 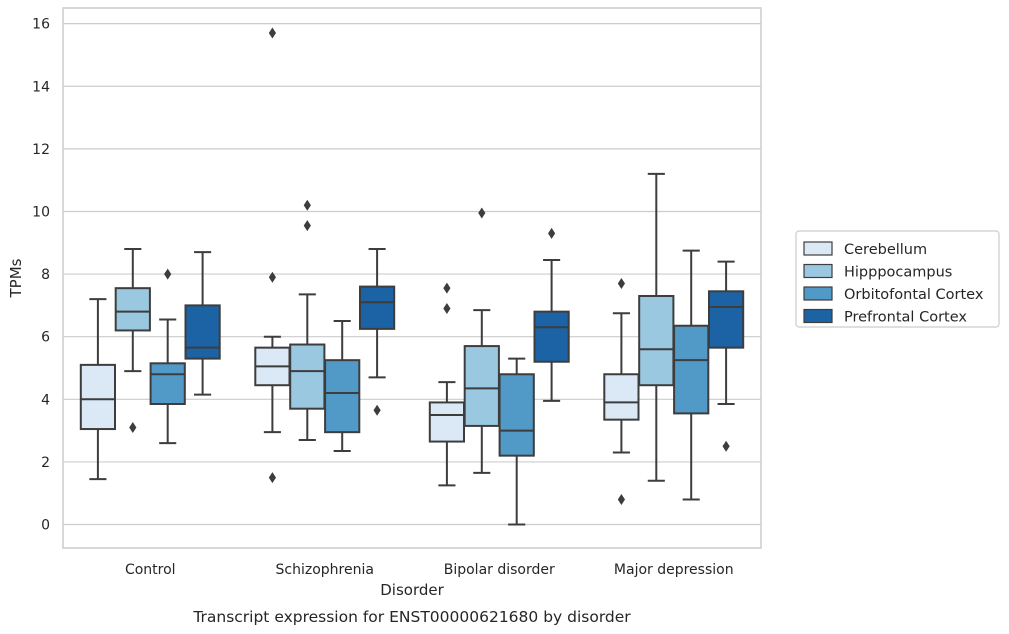 I want to click on legend-frame, so click(x=897, y=279).